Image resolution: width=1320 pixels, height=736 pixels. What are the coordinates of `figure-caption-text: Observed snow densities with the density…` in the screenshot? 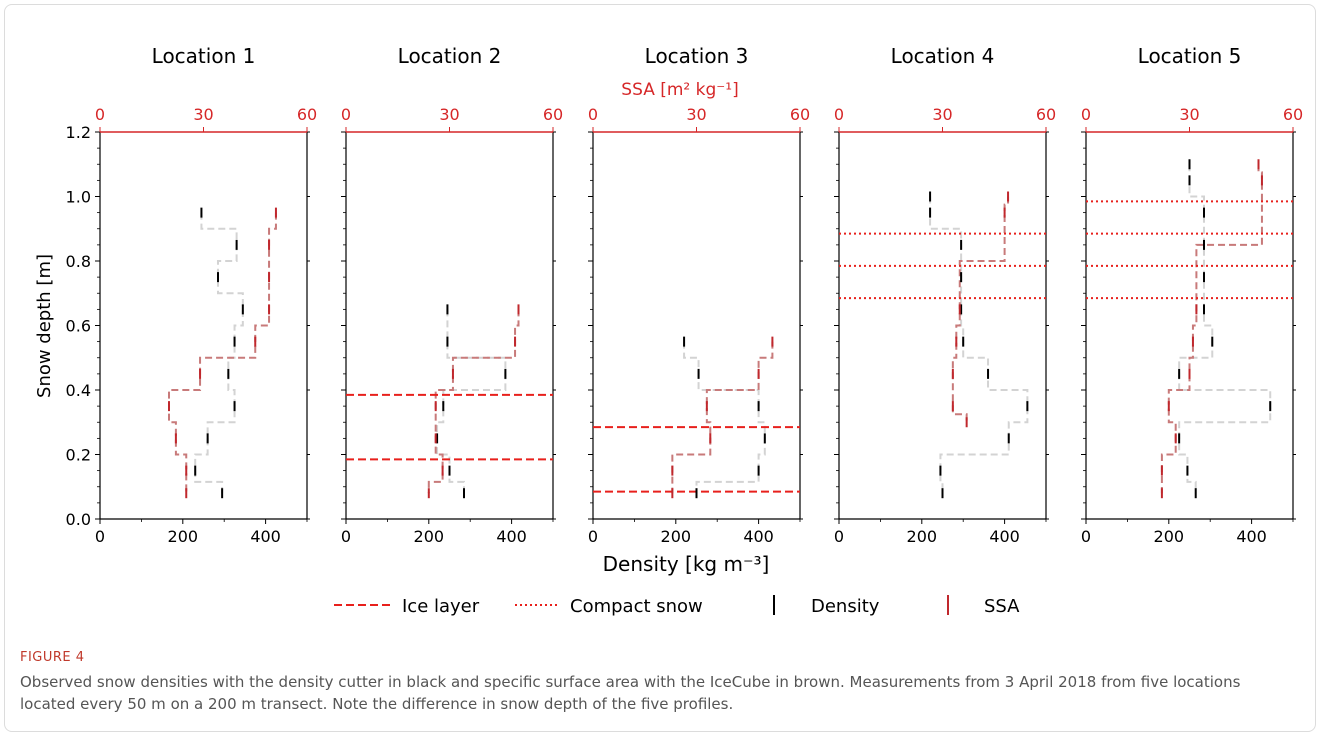 It's located at (630, 693).